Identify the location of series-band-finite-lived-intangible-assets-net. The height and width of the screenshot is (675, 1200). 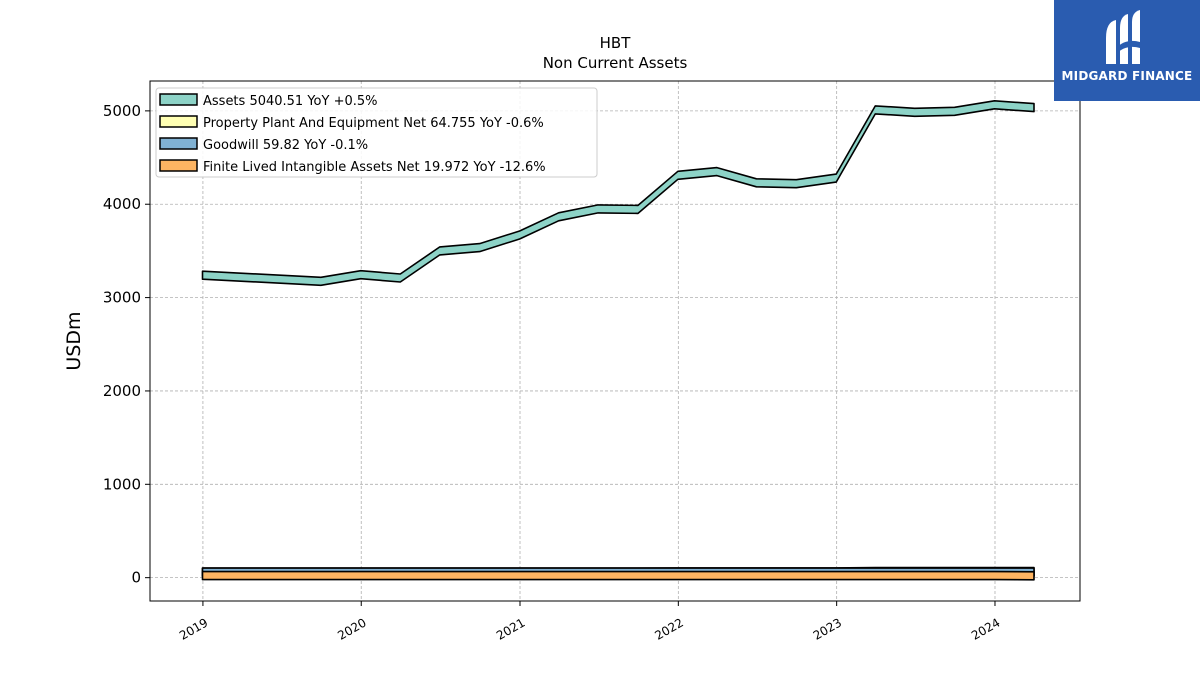
(618, 575).